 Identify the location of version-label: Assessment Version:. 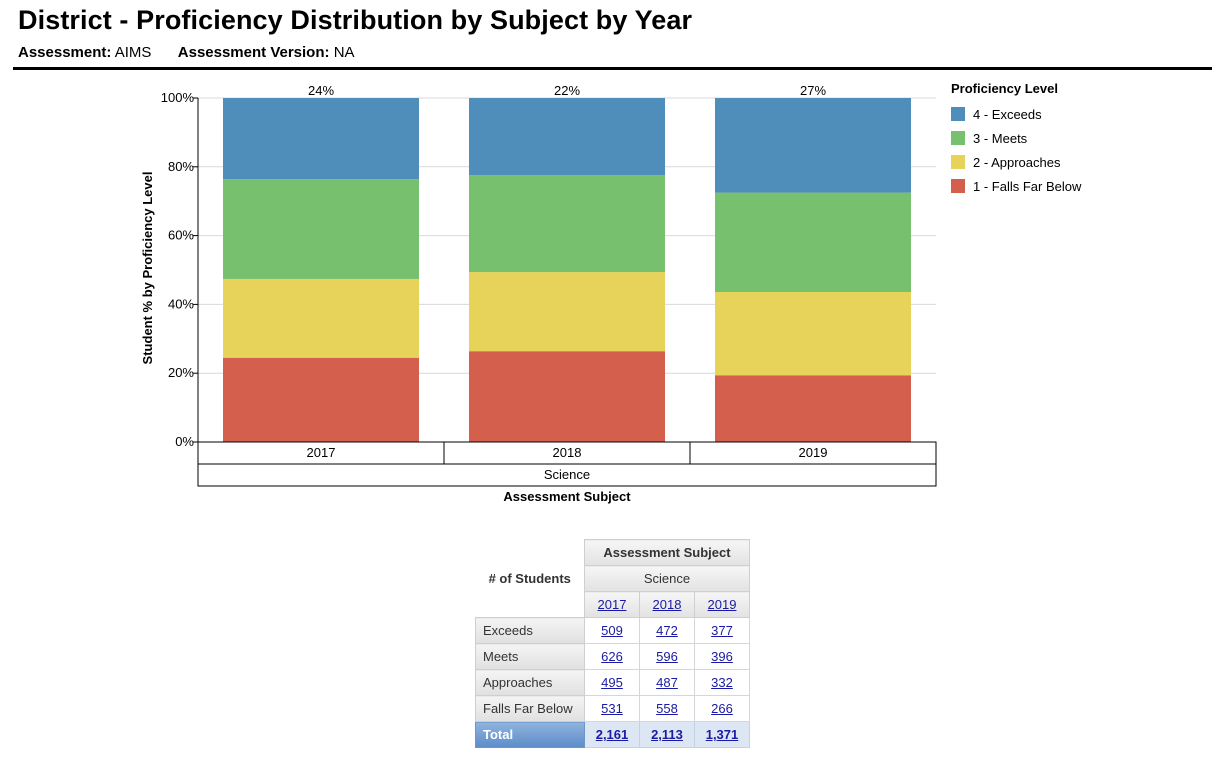
(253, 52).